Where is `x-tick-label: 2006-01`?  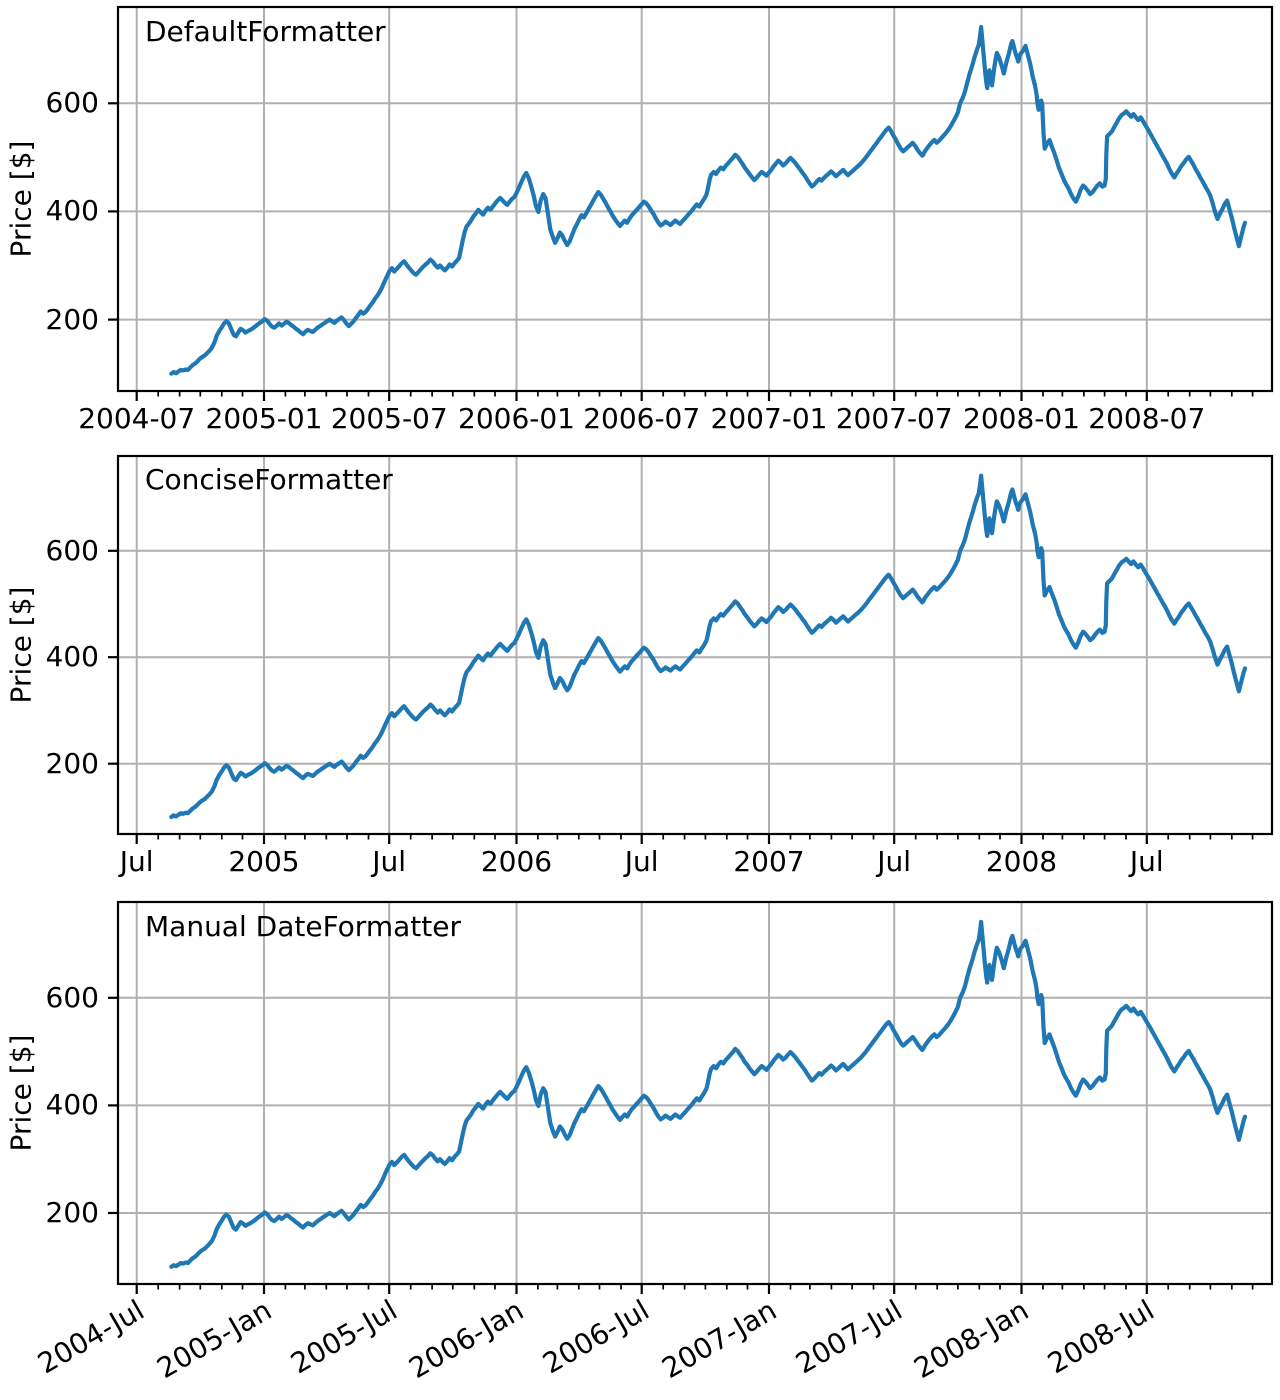
x-tick-label: 2006-01 is located at coordinates (516, 418).